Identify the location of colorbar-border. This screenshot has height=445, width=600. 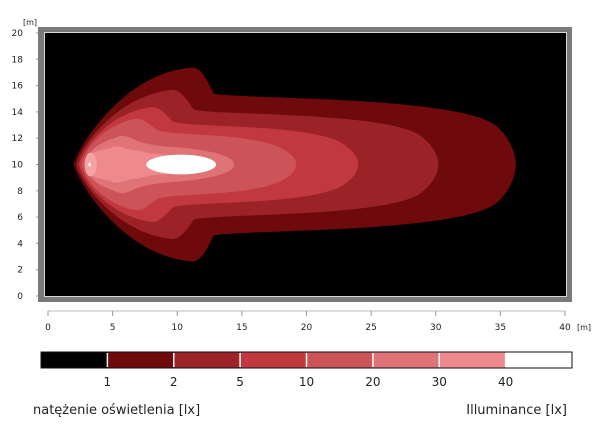
(306, 360).